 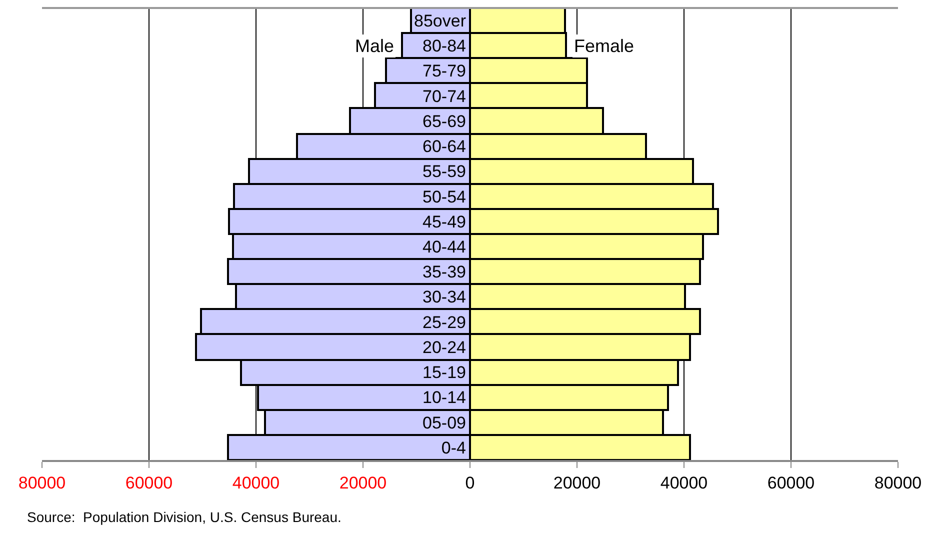 What do you see at coordinates (444, 422) in the screenshot?
I see `y-tick-label: 05-09` at bounding box center [444, 422].